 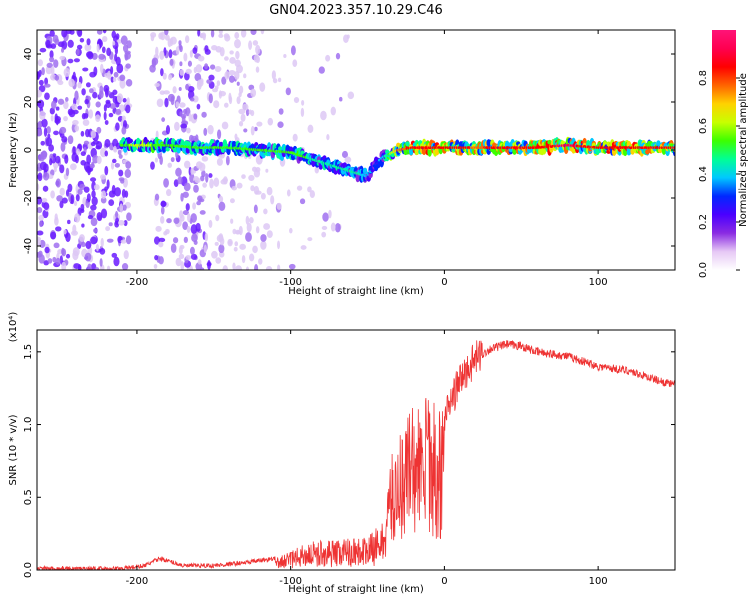 What do you see at coordinates (28, 246) in the screenshot?
I see `y-tick-label: -40` at bounding box center [28, 246].